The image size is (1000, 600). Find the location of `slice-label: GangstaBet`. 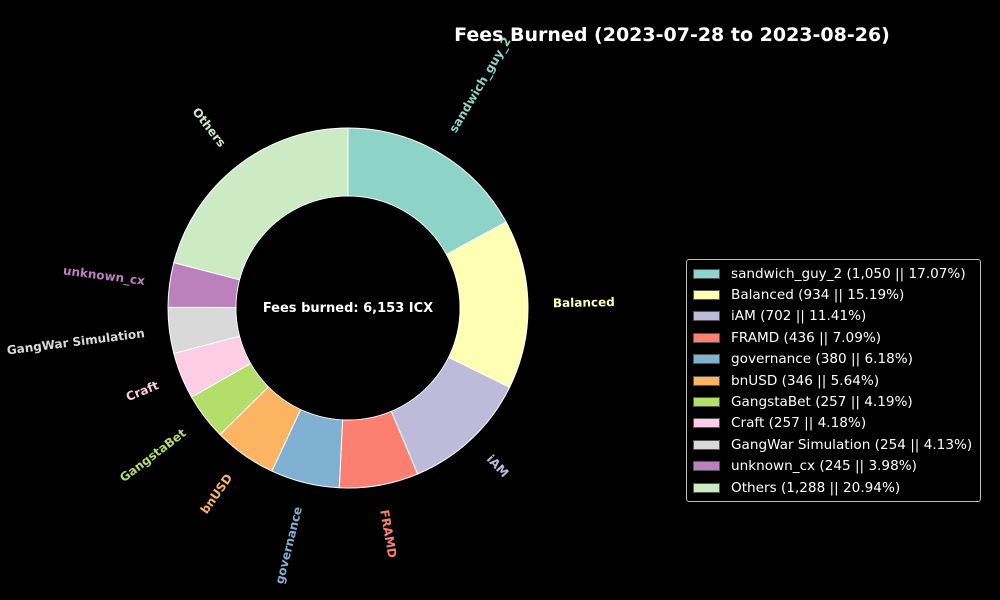

slice-label: GangstaBet is located at coordinates (153, 455).